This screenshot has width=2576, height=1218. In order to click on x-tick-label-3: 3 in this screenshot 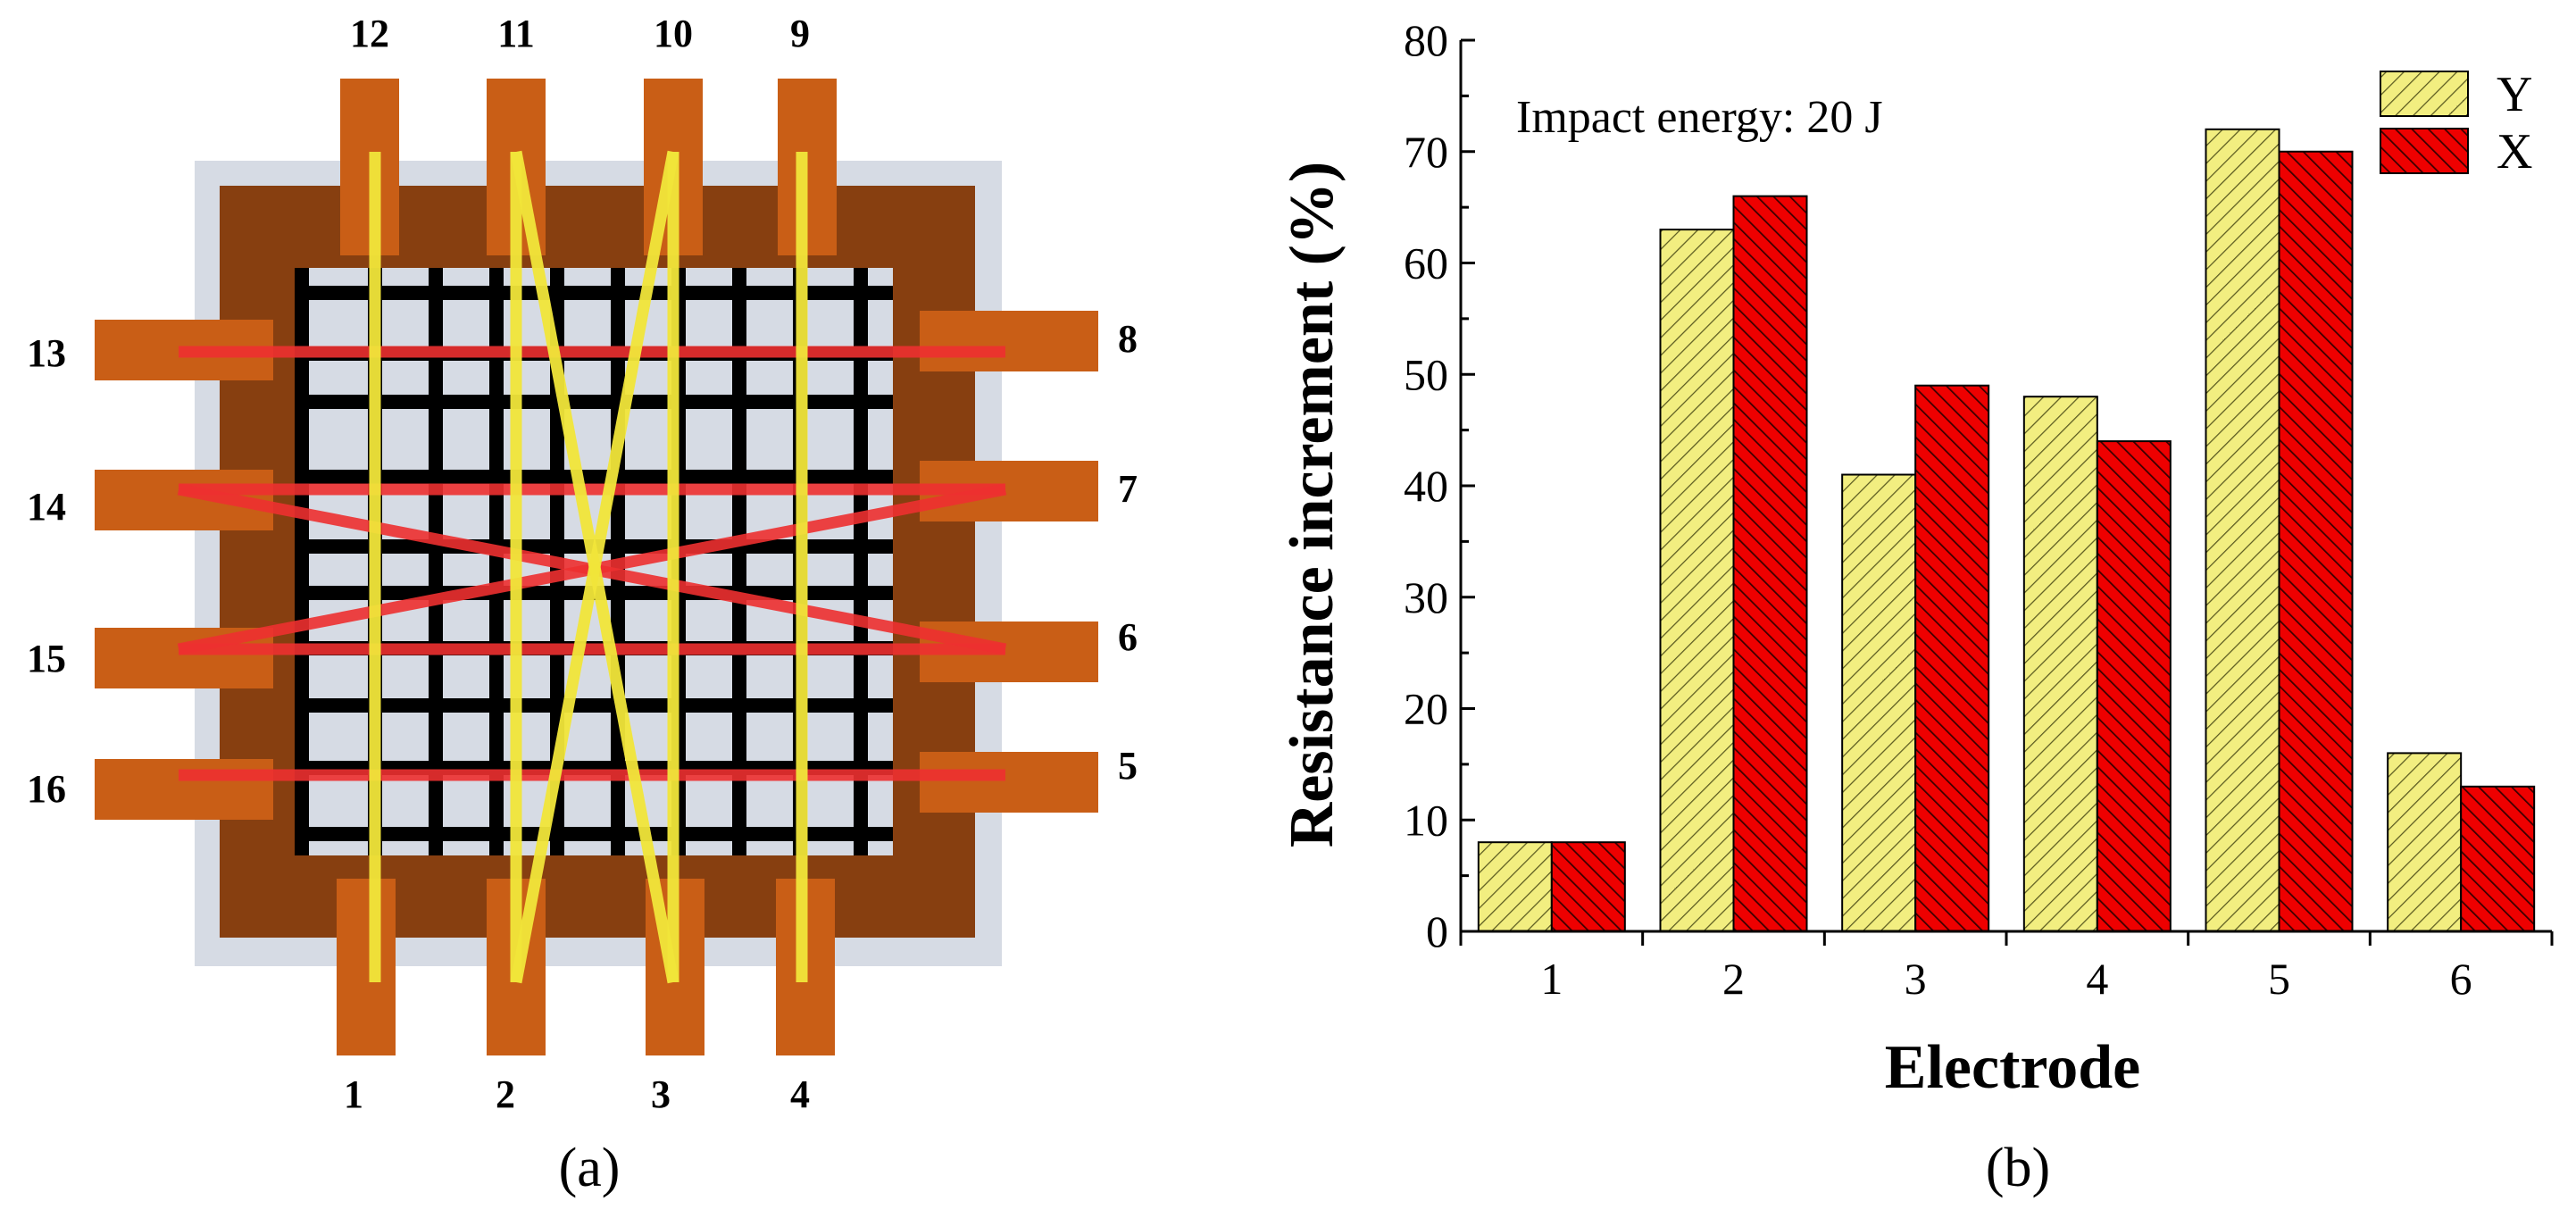, I will do `click(1916, 979)`.